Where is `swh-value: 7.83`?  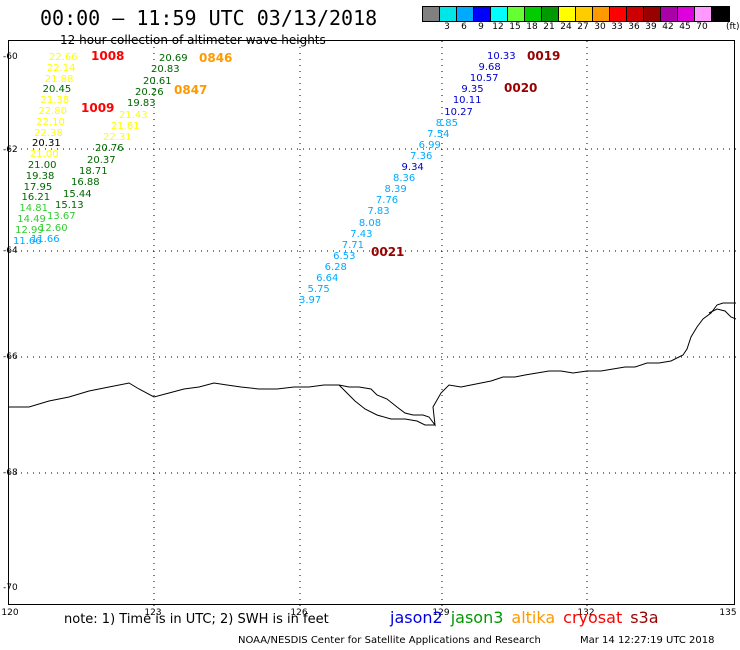
swh-value: 7.83 is located at coordinates (378, 212).